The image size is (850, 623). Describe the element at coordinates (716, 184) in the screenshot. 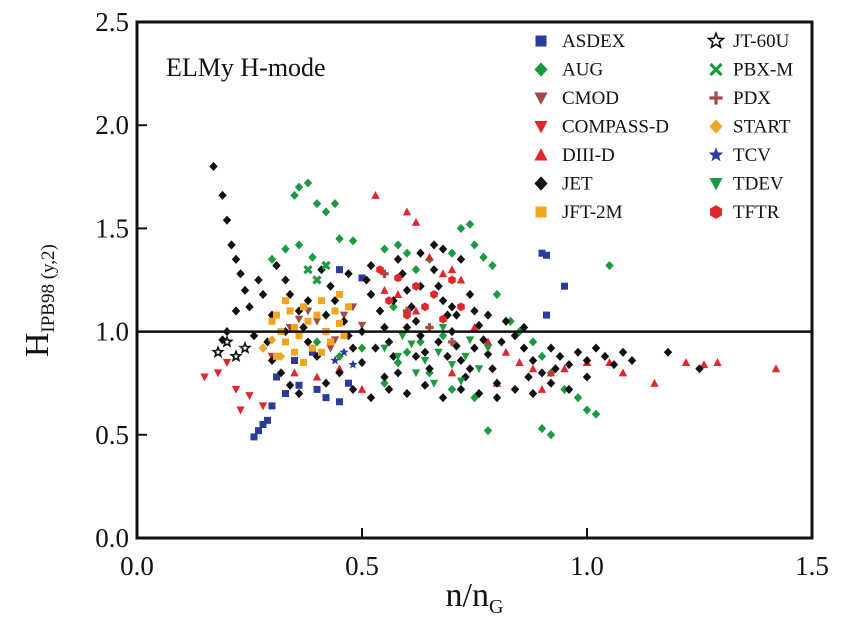

I see `legend-marker-tdev` at that location.